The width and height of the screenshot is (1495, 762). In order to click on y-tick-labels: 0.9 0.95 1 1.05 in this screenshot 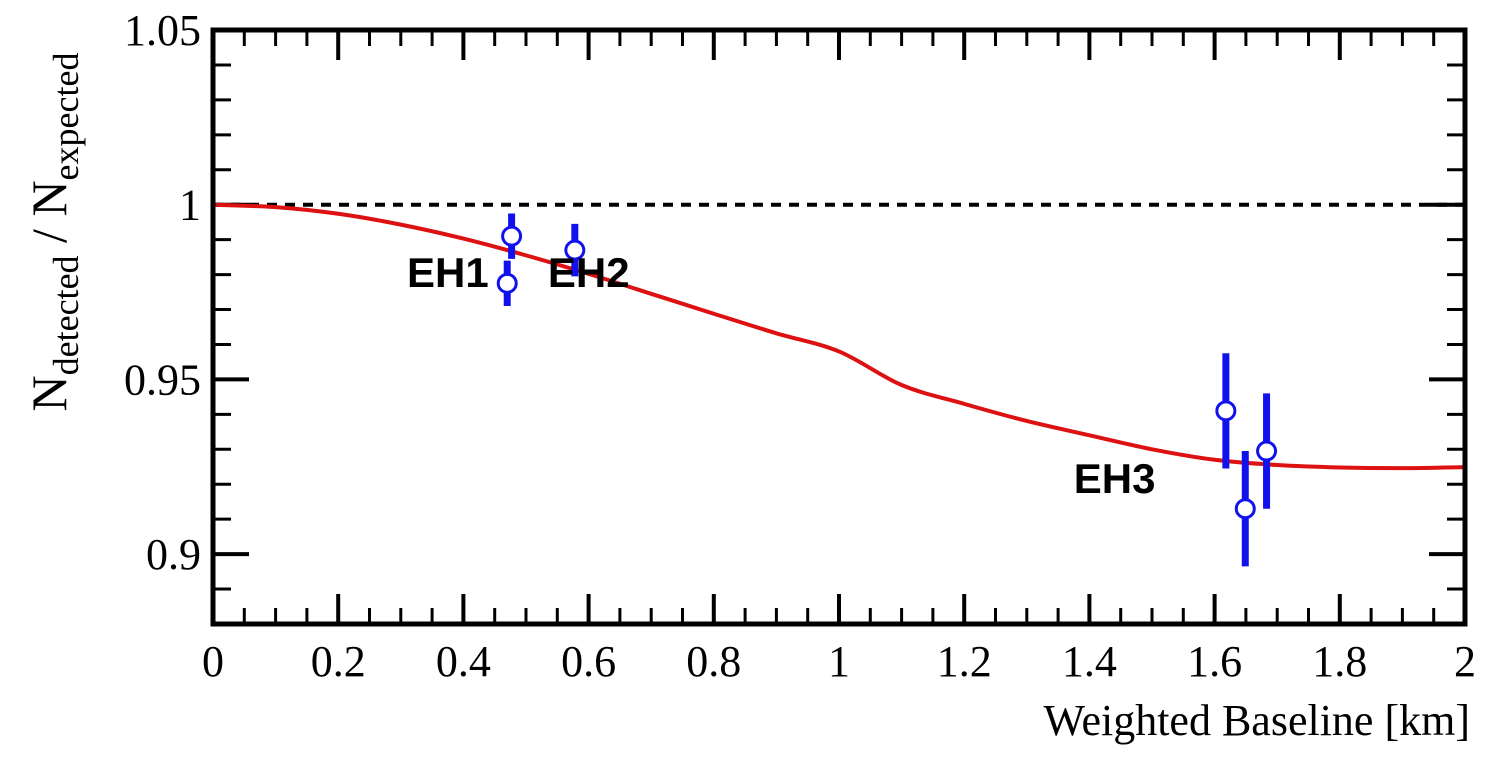, I will do `click(162, 292)`.